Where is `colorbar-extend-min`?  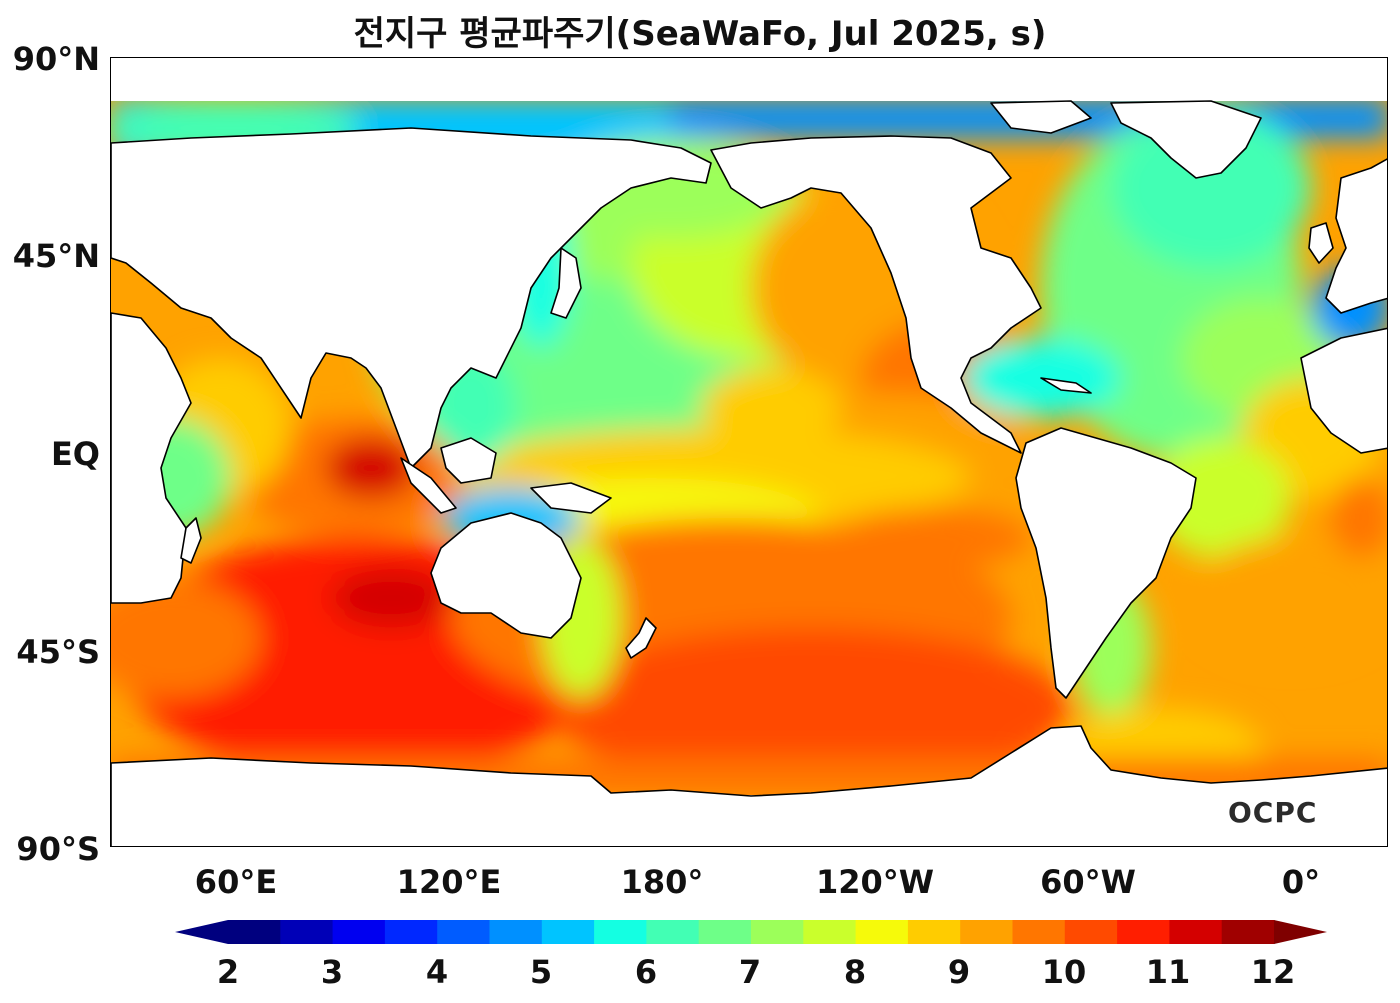
colorbar-extend-min is located at coordinates (201, 932).